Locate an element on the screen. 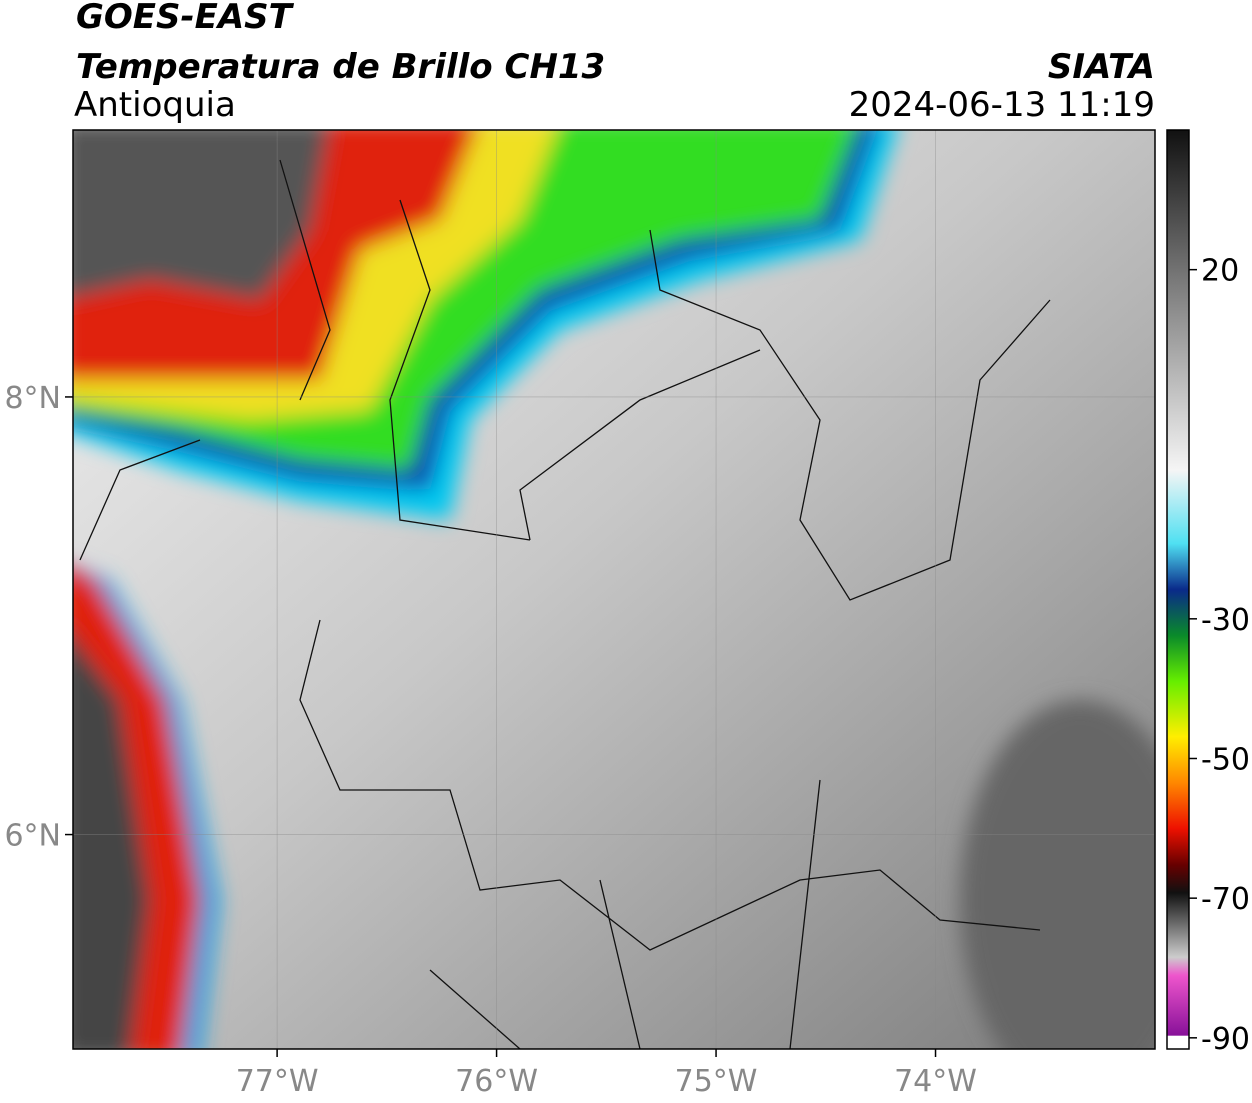 The height and width of the screenshot is (1103, 1252). lat-tick-label: 6°N is located at coordinates (32, 836).